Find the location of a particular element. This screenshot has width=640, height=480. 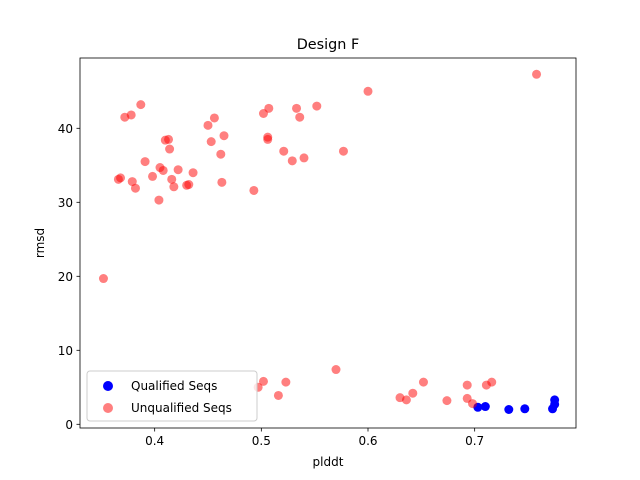

y-tick-label: 40 is located at coordinates (65, 129).